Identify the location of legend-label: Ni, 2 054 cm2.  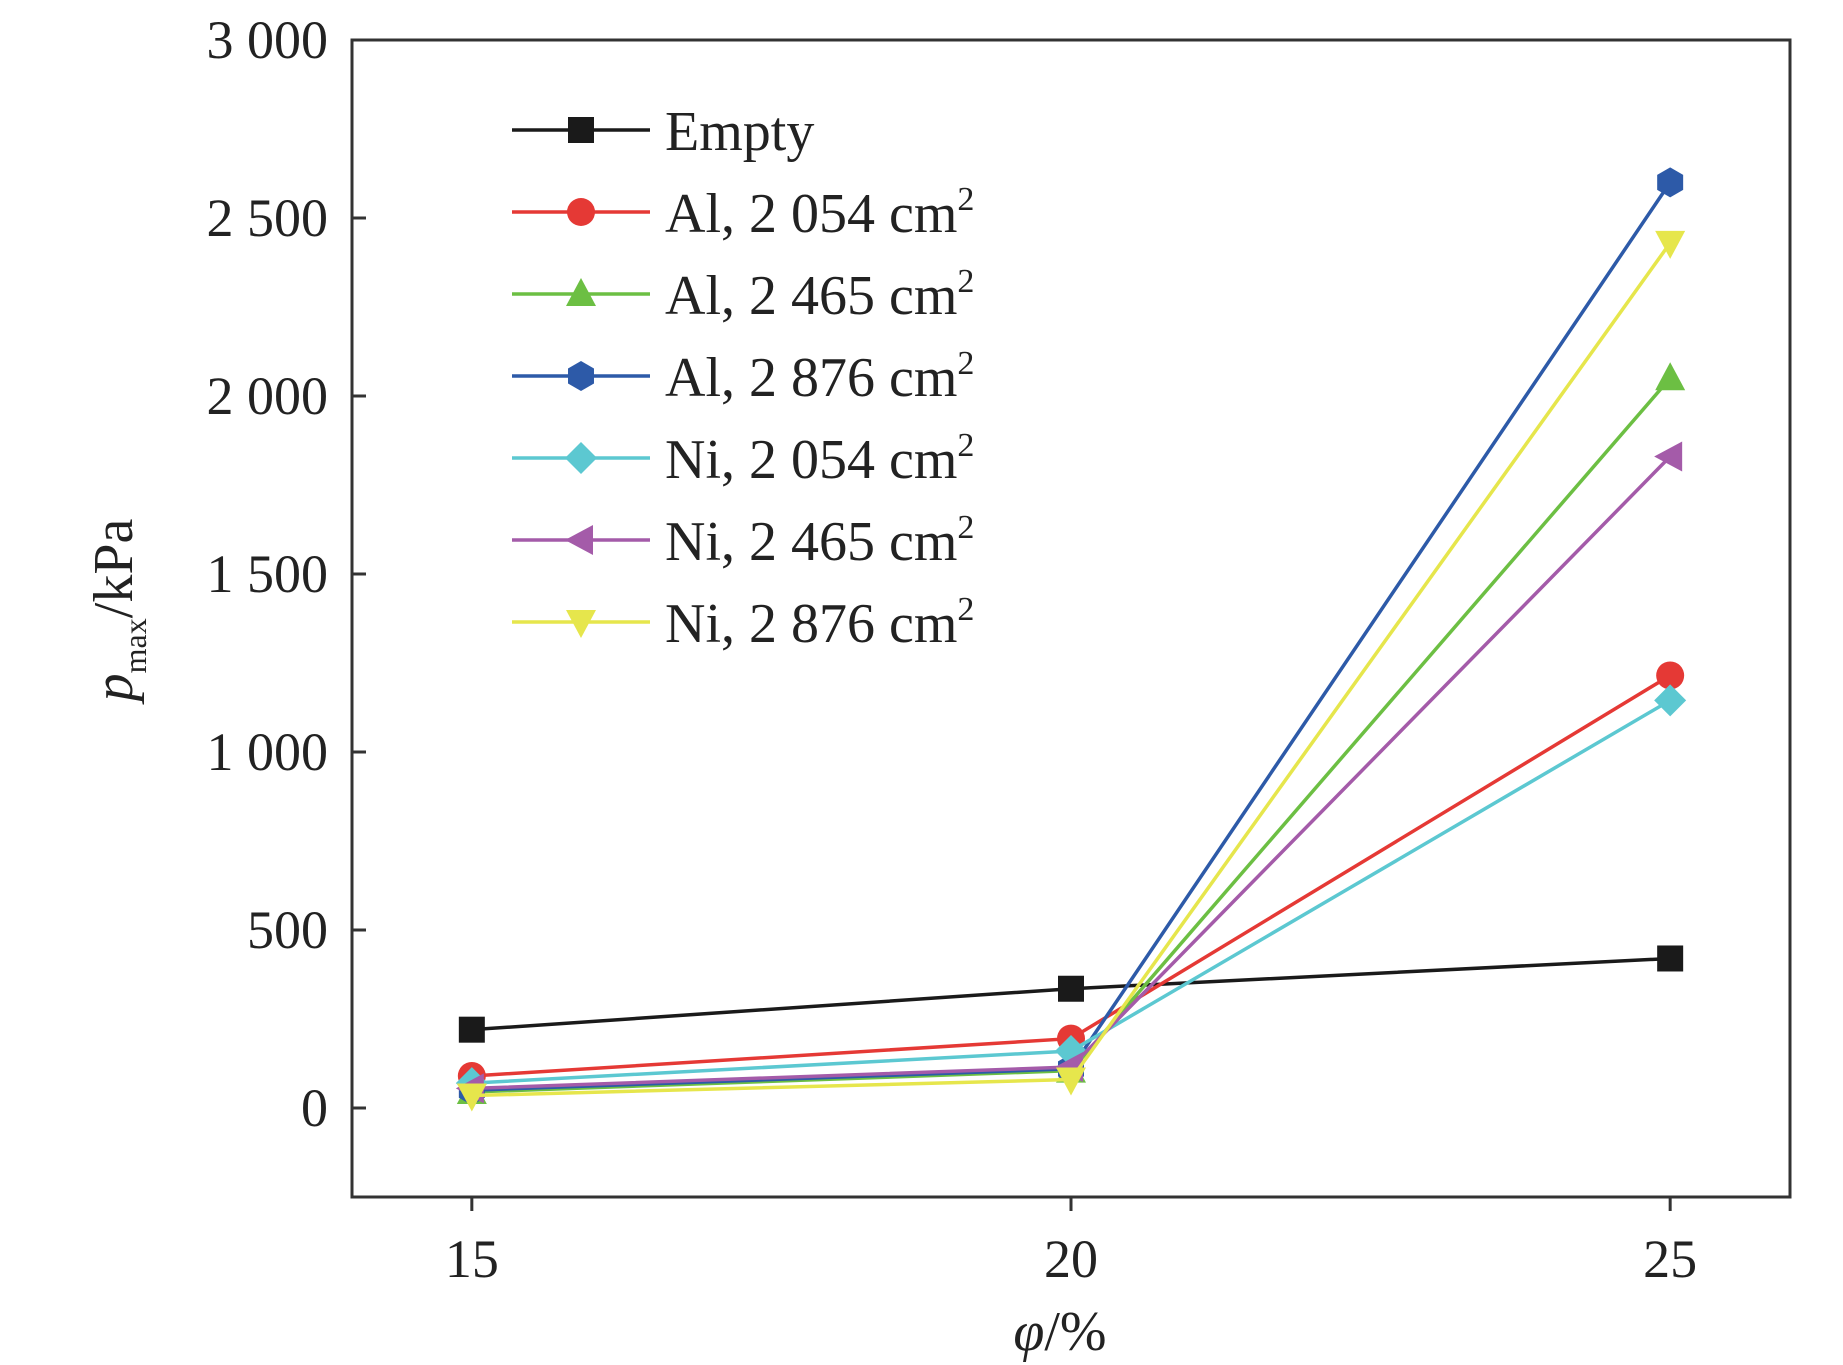
(819, 459).